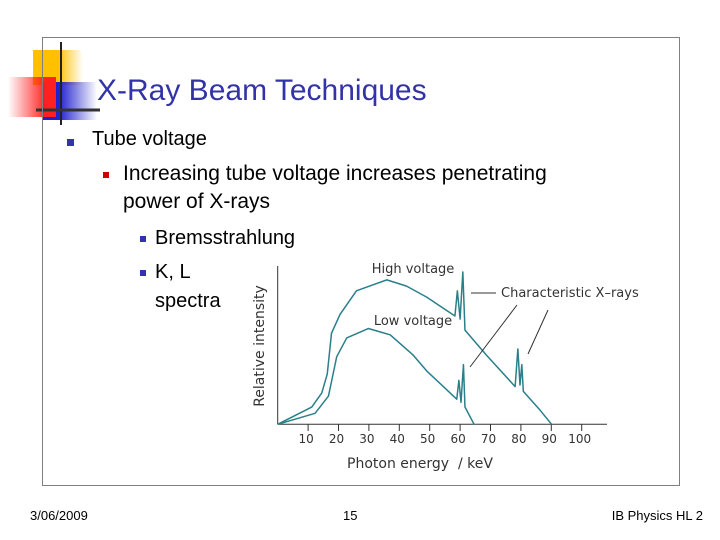 This screenshot has height=540, width=720. What do you see at coordinates (197, 201) in the screenshot?
I see `bullet-increasing-voltage-line2: power of X-rays` at bounding box center [197, 201].